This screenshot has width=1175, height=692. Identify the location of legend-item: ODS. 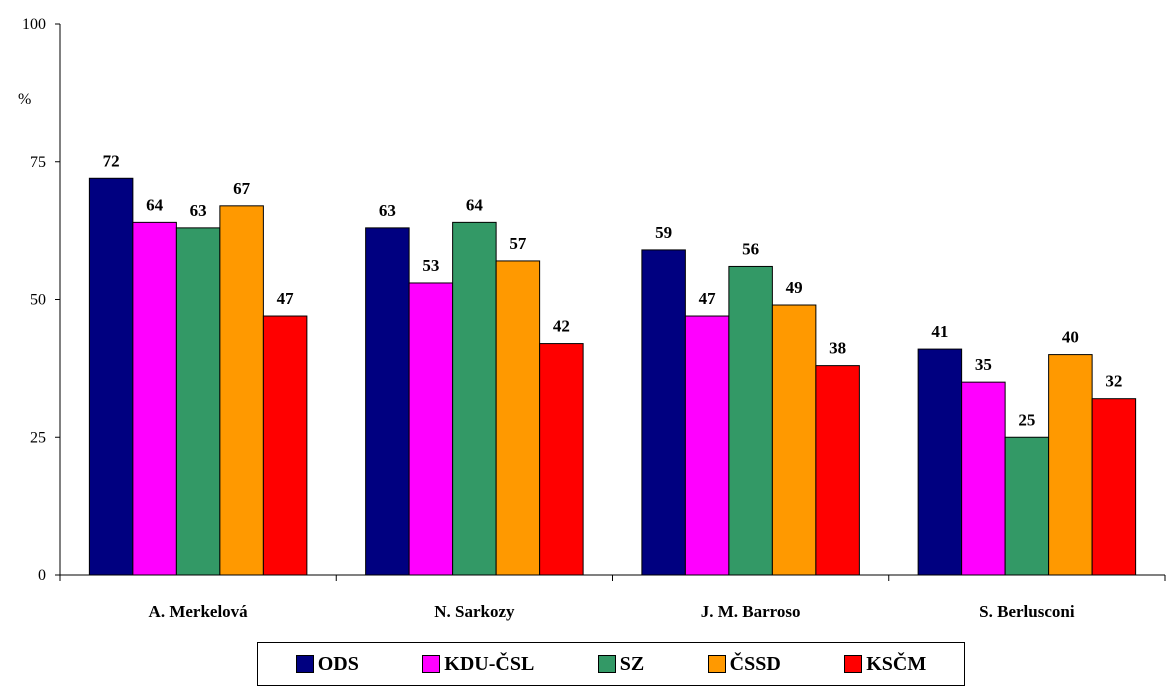
(327, 664).